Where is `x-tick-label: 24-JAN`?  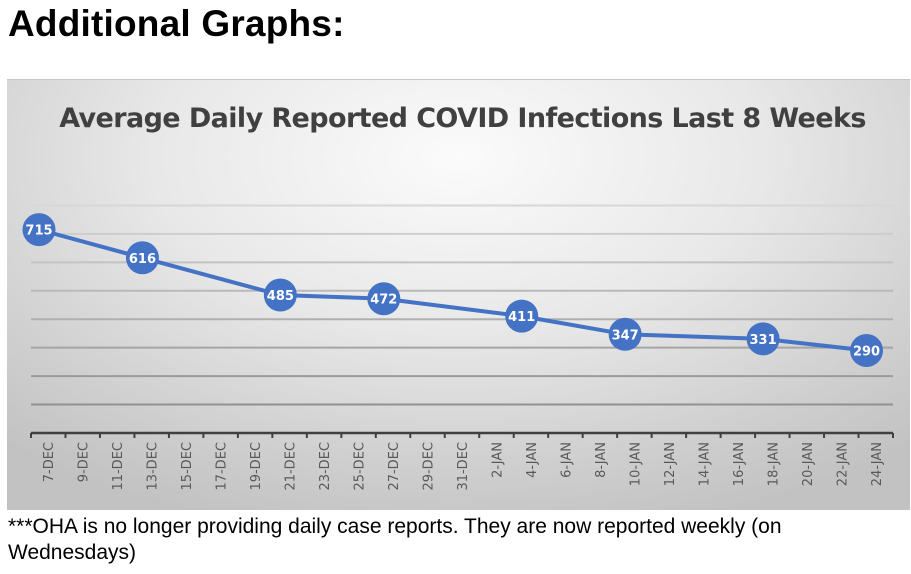
x-tick-label: 24-JAN is located at coordinates (877, 464).